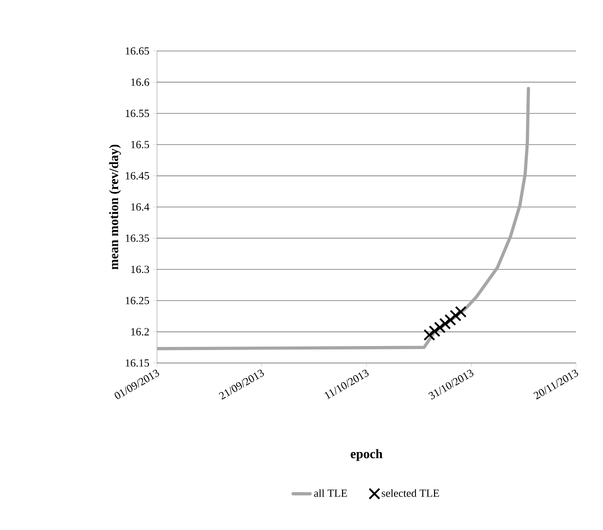 This screenshot has width=603, height=530. I want to click on y-tick-label: 16.3, so click(140, 270).